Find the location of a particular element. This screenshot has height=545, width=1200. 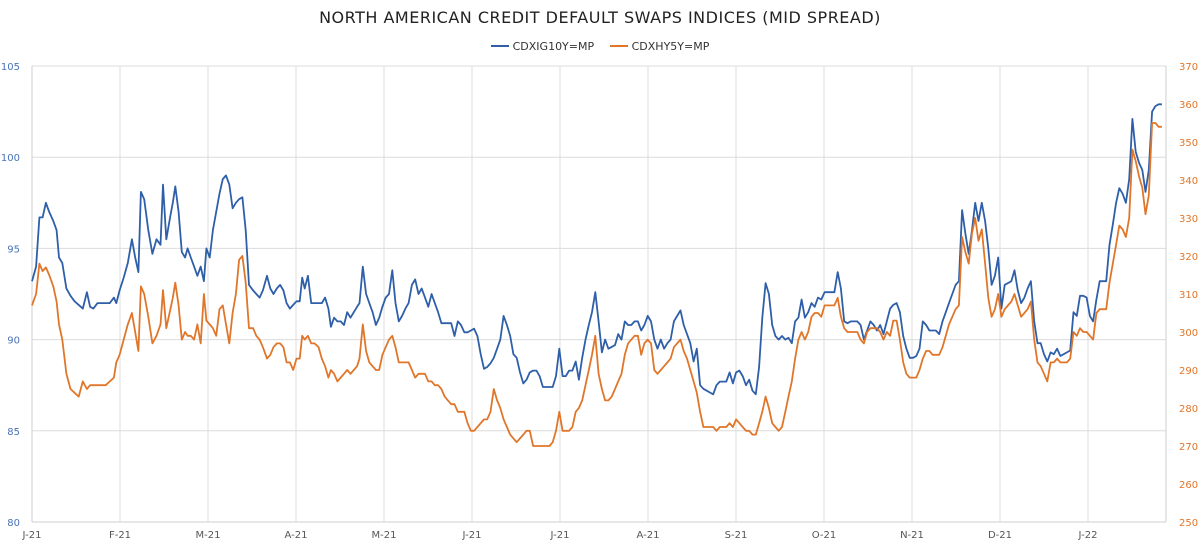

y-right-tick-label: 370 is located at coordinates (1188, 67).